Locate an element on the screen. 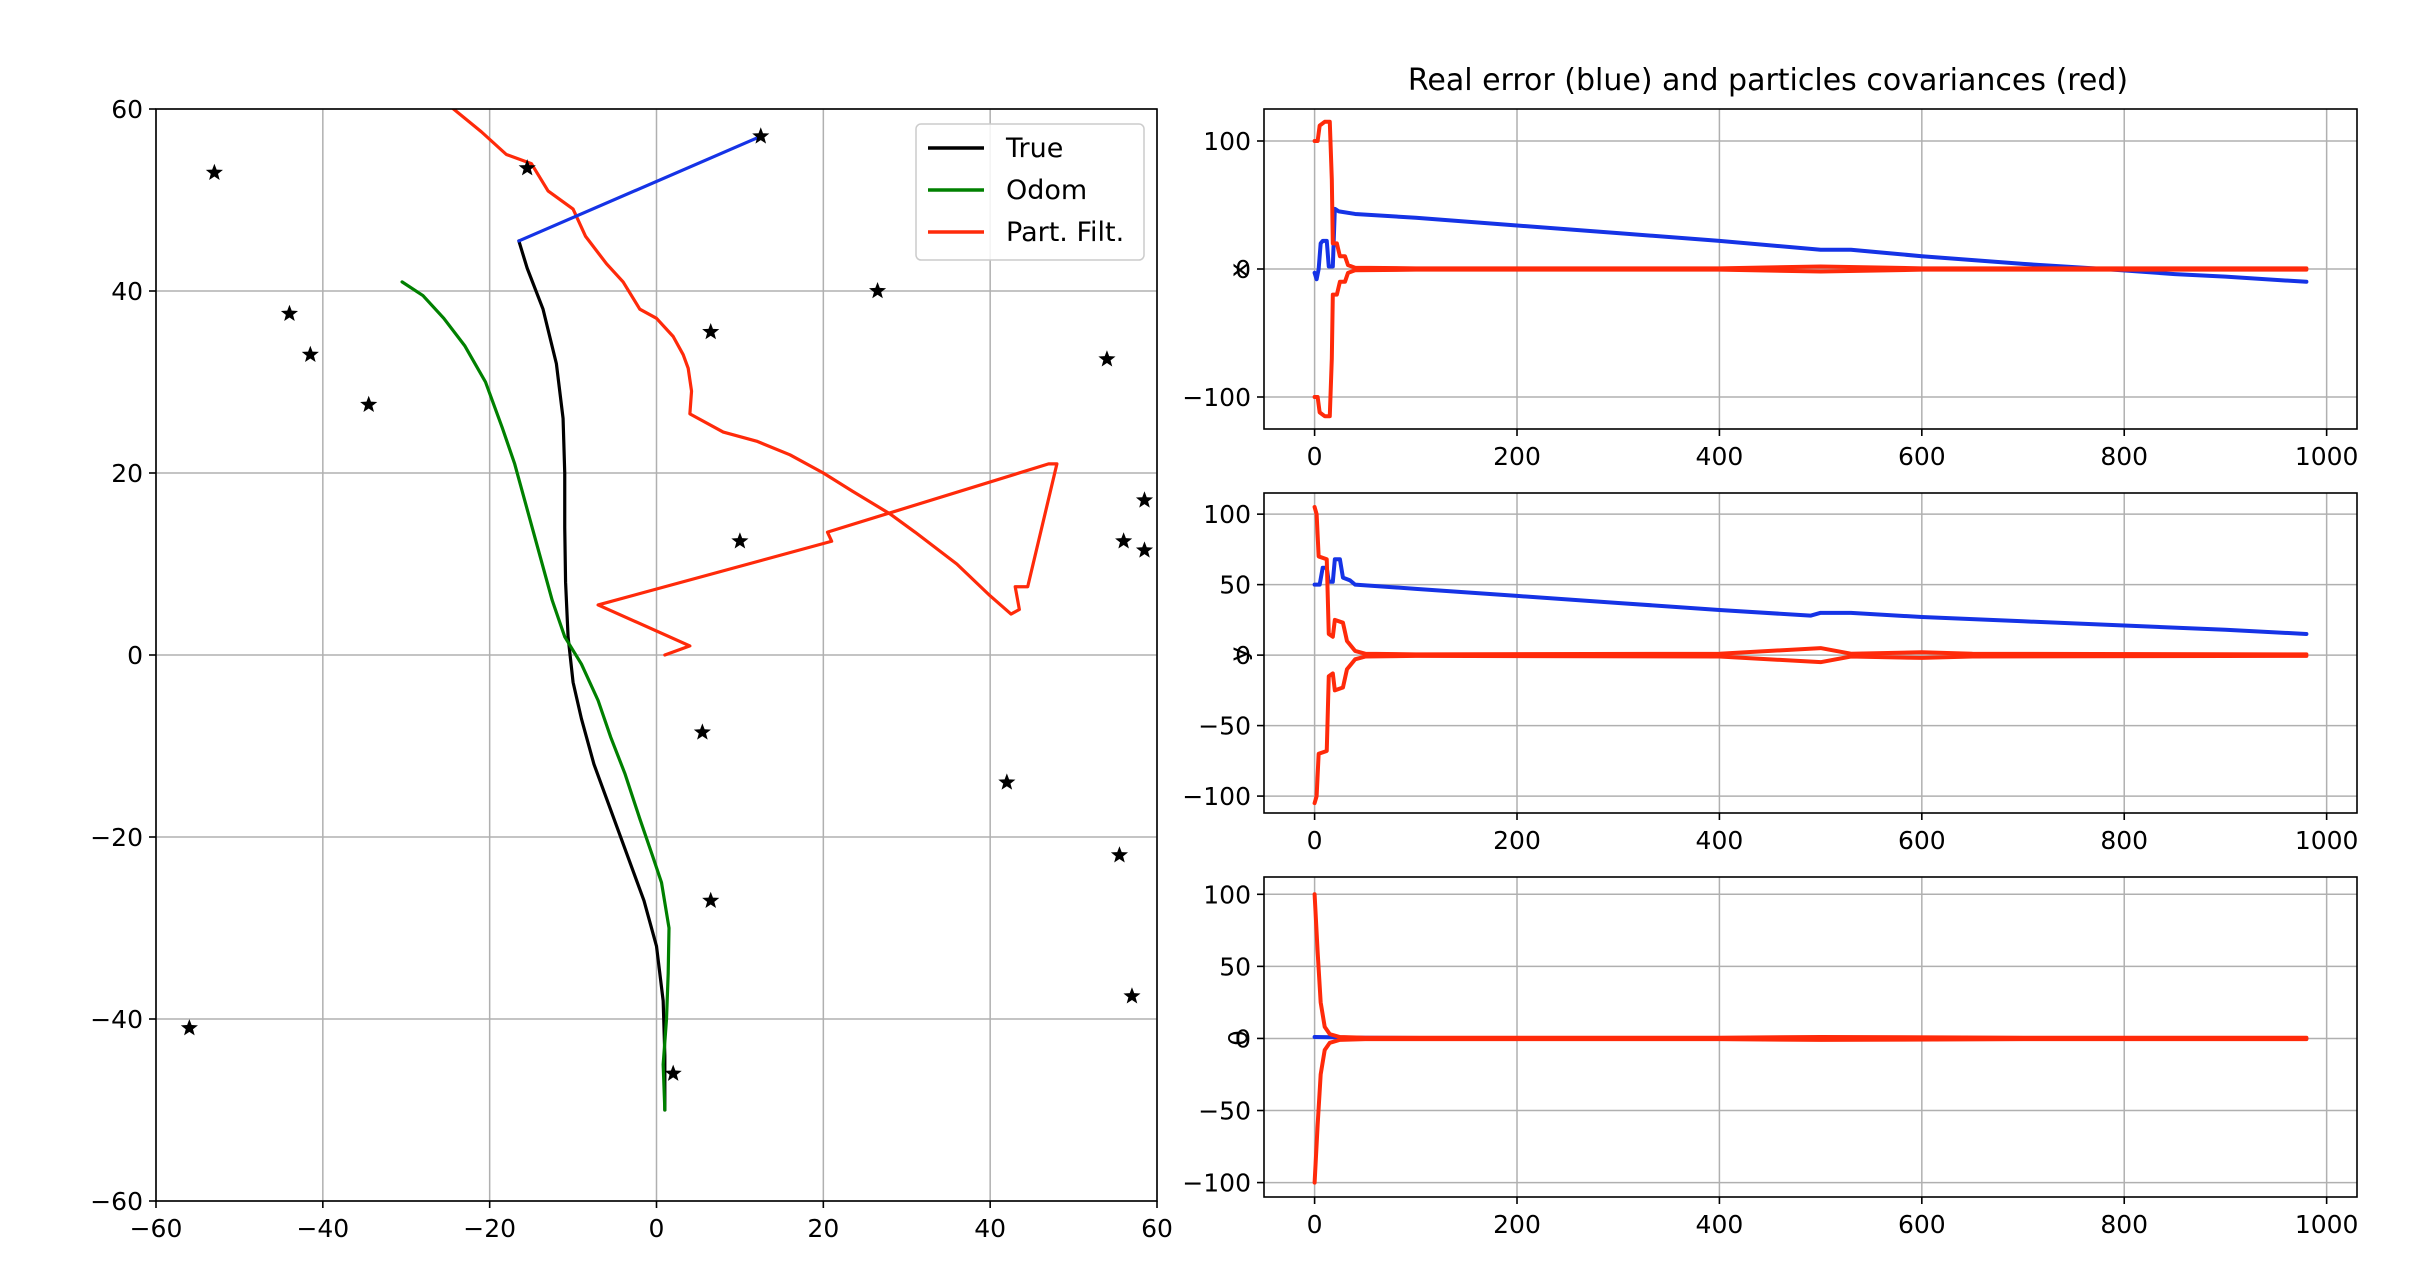 This screenshot has height=1276, width=2416. x-tick-label: −40 is located at coordinates (322, 1228).